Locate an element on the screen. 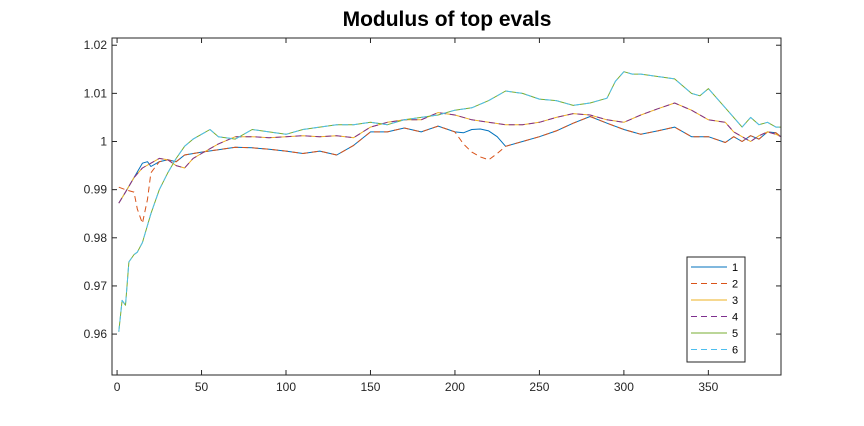 Image resolution: width=864 pixels, height=426 pixels. y-tick-label: 0.96 is located at coordinates (96, 334).